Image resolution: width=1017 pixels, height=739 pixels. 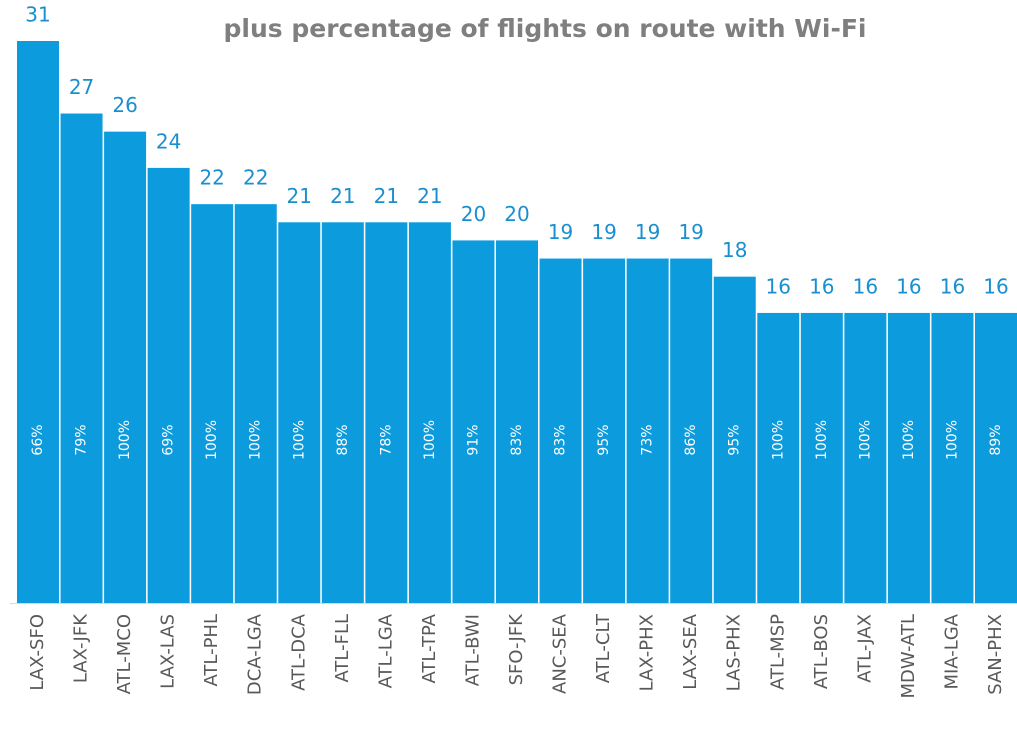 What do you see at coordinates (37, 15) in the screenshot?
I see `value-label: 31` at bounding box center [37, 15].